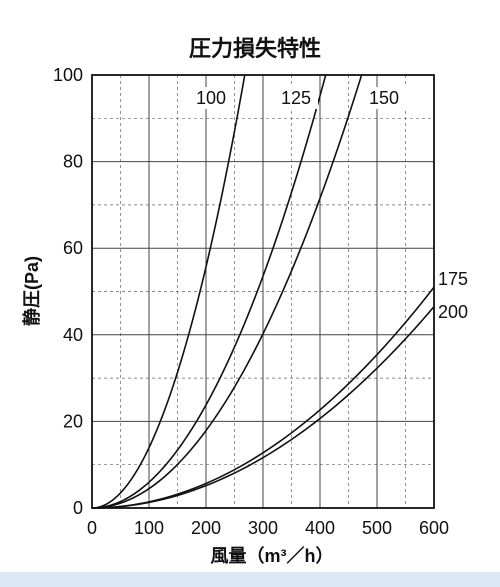 This screenshot has width=500, height=587. Describe the element at coordinates (73, 248) in the screenshot. I see `y-tick-label: 60` at that location.